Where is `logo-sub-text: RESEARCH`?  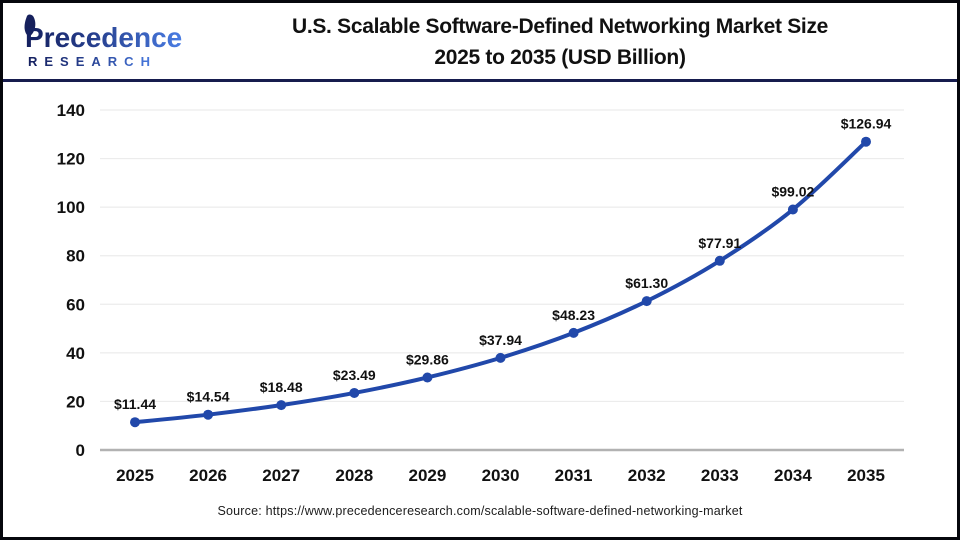 logo-sub-text: RESEARCH is located at coordinates (92, 61).